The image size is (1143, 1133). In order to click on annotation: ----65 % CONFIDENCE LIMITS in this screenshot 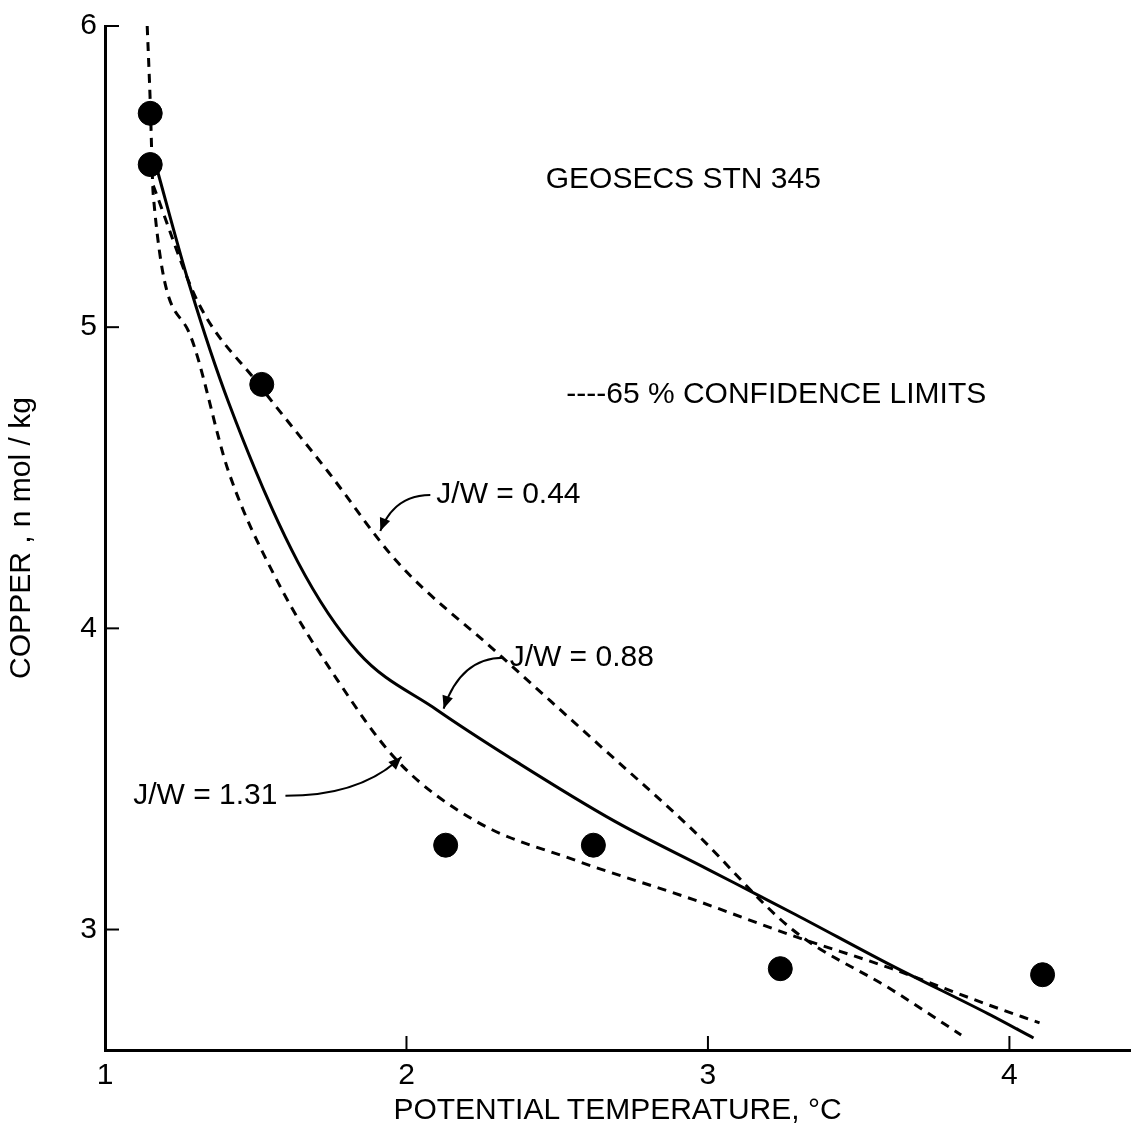, I will do `click(776, 392)`.